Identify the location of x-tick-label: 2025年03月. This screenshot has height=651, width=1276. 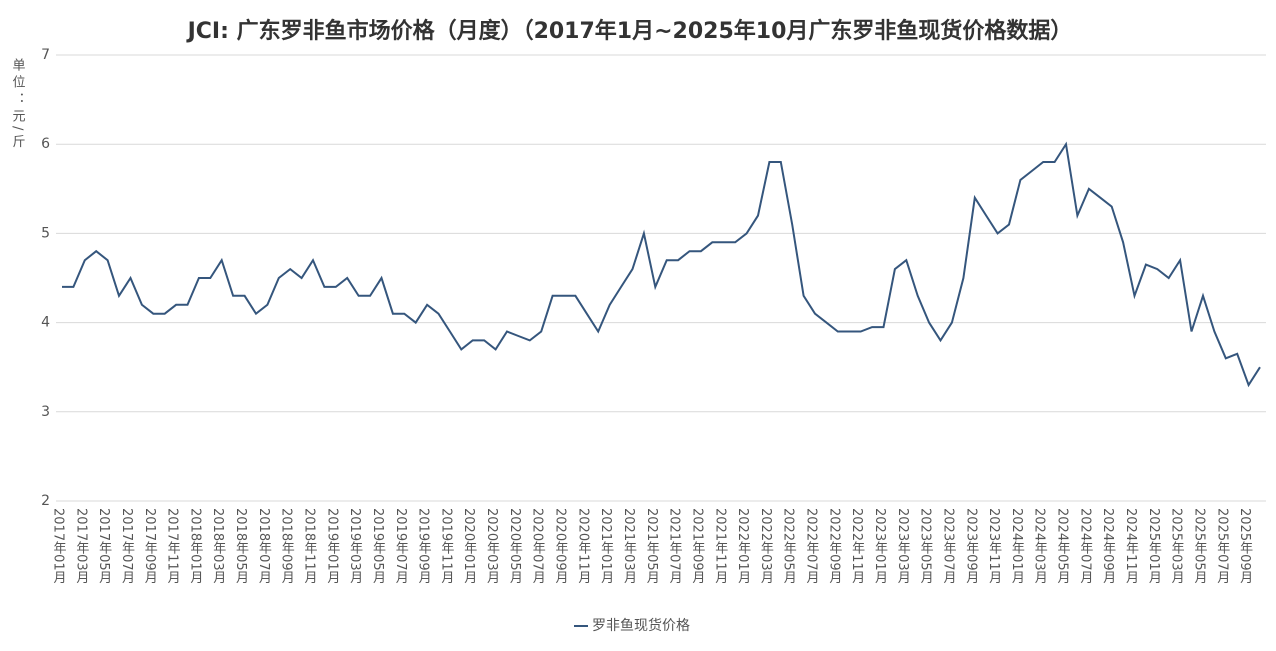
(1177, 546).